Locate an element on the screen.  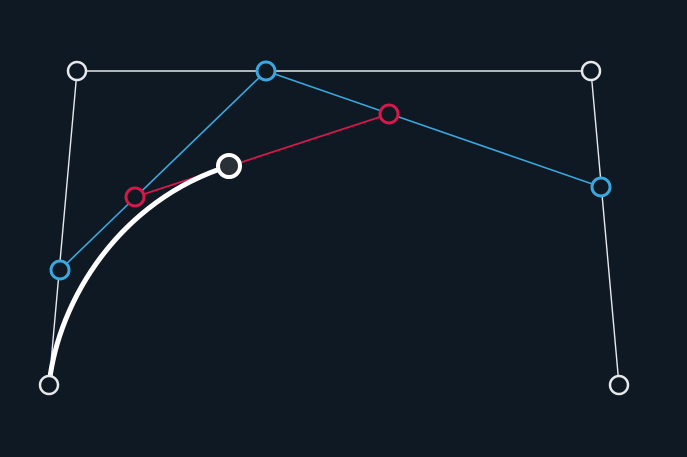
level2-points is located at coordinates (262, 155).